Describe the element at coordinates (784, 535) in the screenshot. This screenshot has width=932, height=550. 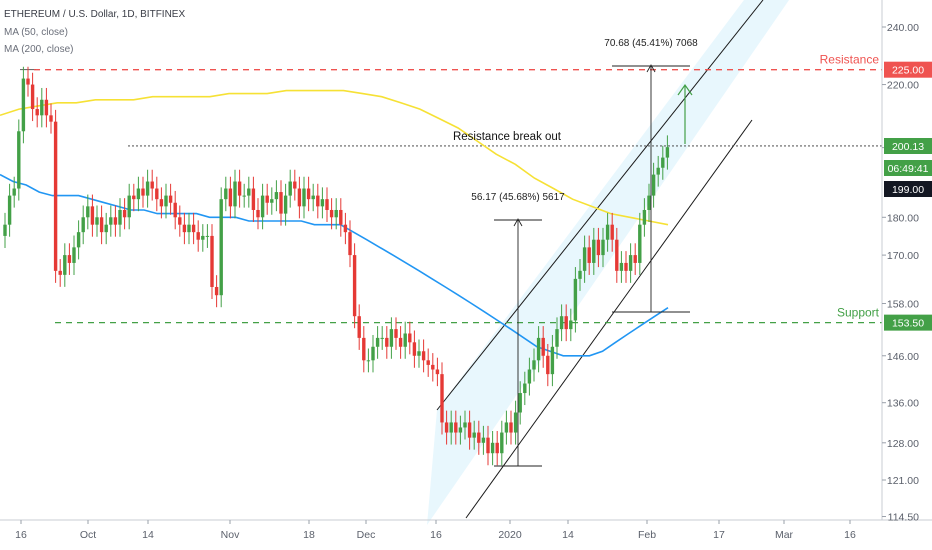
I see `x-tick-label: Mar` at that location.